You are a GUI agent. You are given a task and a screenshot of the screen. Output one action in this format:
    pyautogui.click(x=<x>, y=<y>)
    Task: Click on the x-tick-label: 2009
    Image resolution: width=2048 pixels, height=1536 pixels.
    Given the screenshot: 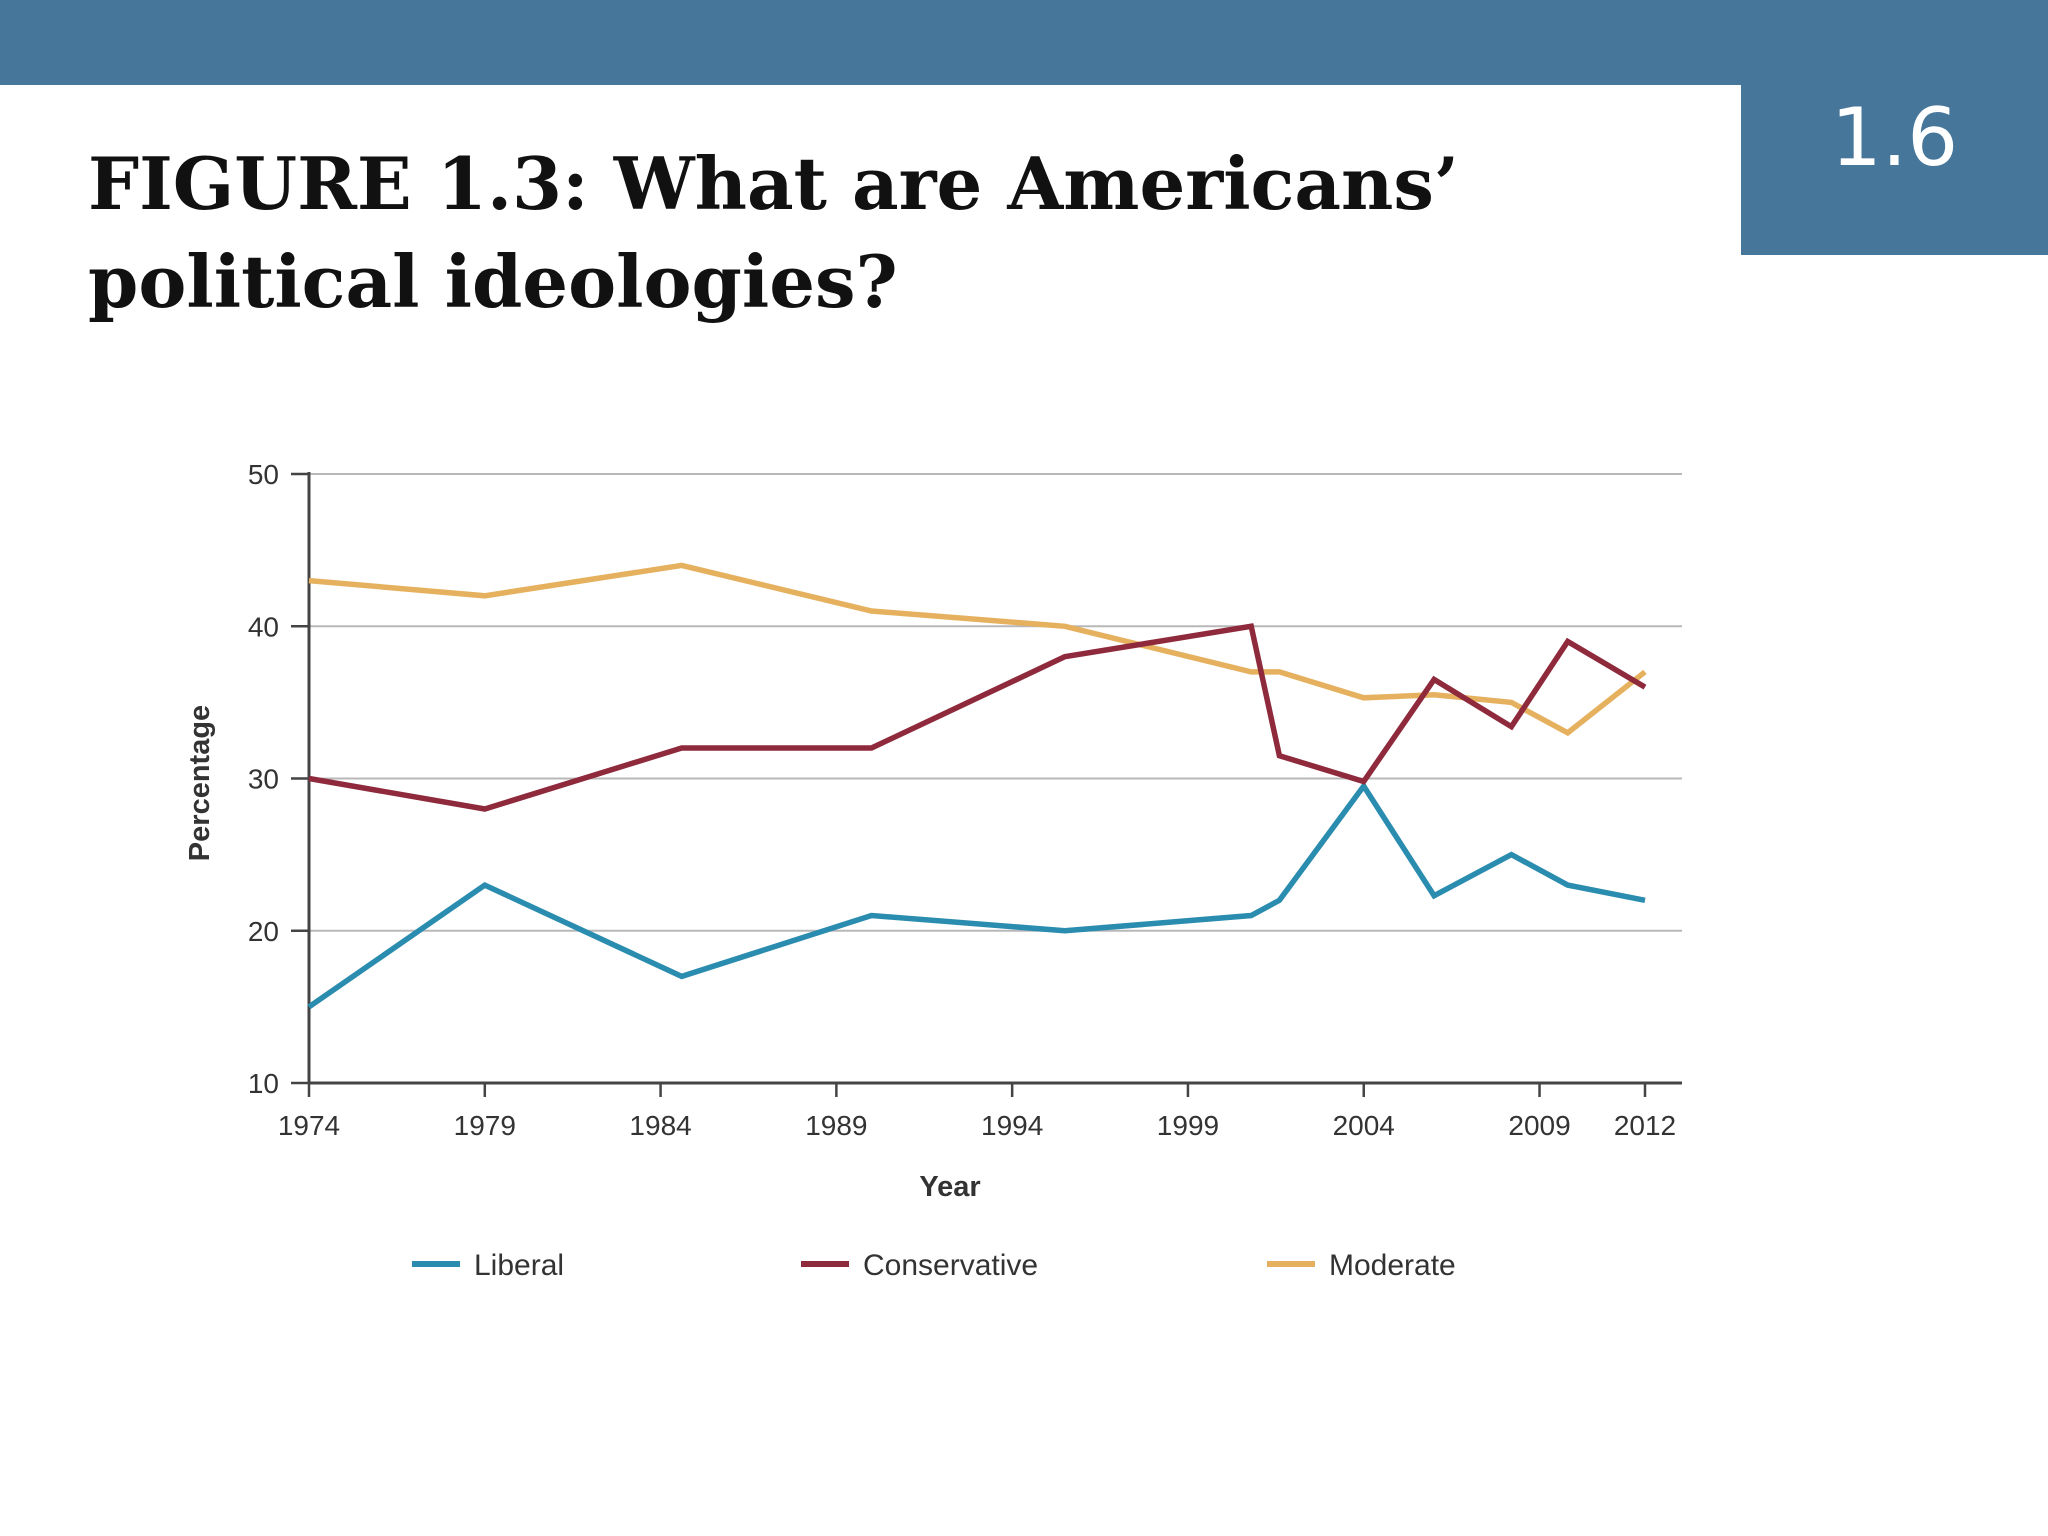 What is the action you would take?
    pyautogui.click(x=1539, y=1125)
    